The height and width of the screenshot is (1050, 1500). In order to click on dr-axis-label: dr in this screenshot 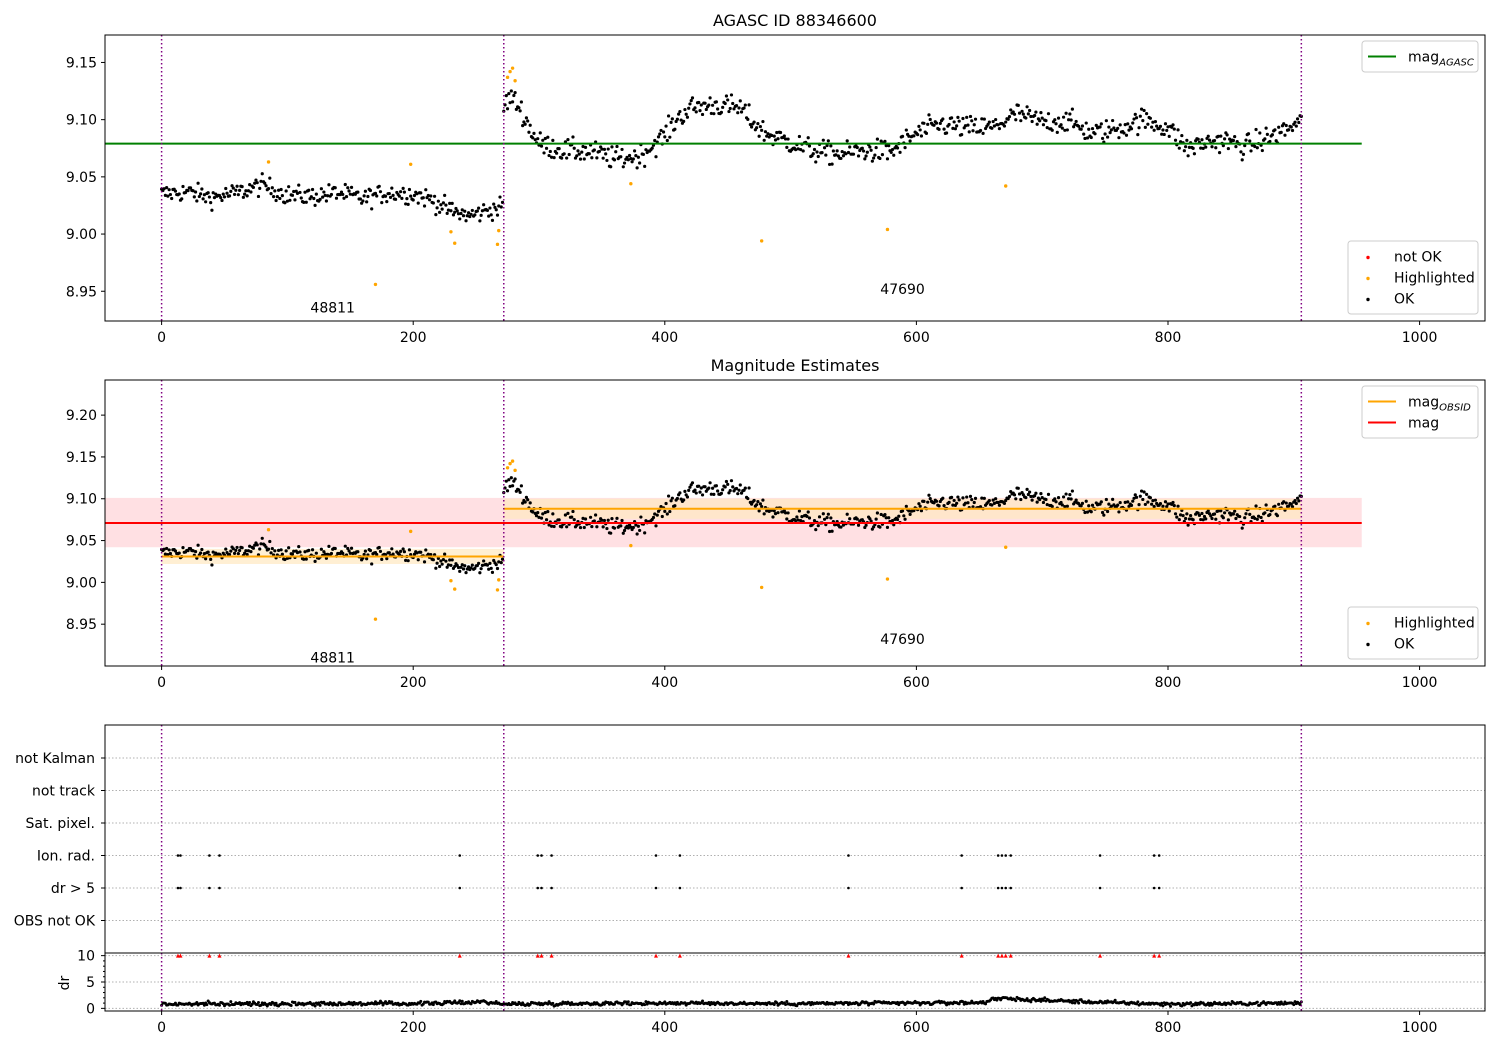, I will do `click(65, 982)`.